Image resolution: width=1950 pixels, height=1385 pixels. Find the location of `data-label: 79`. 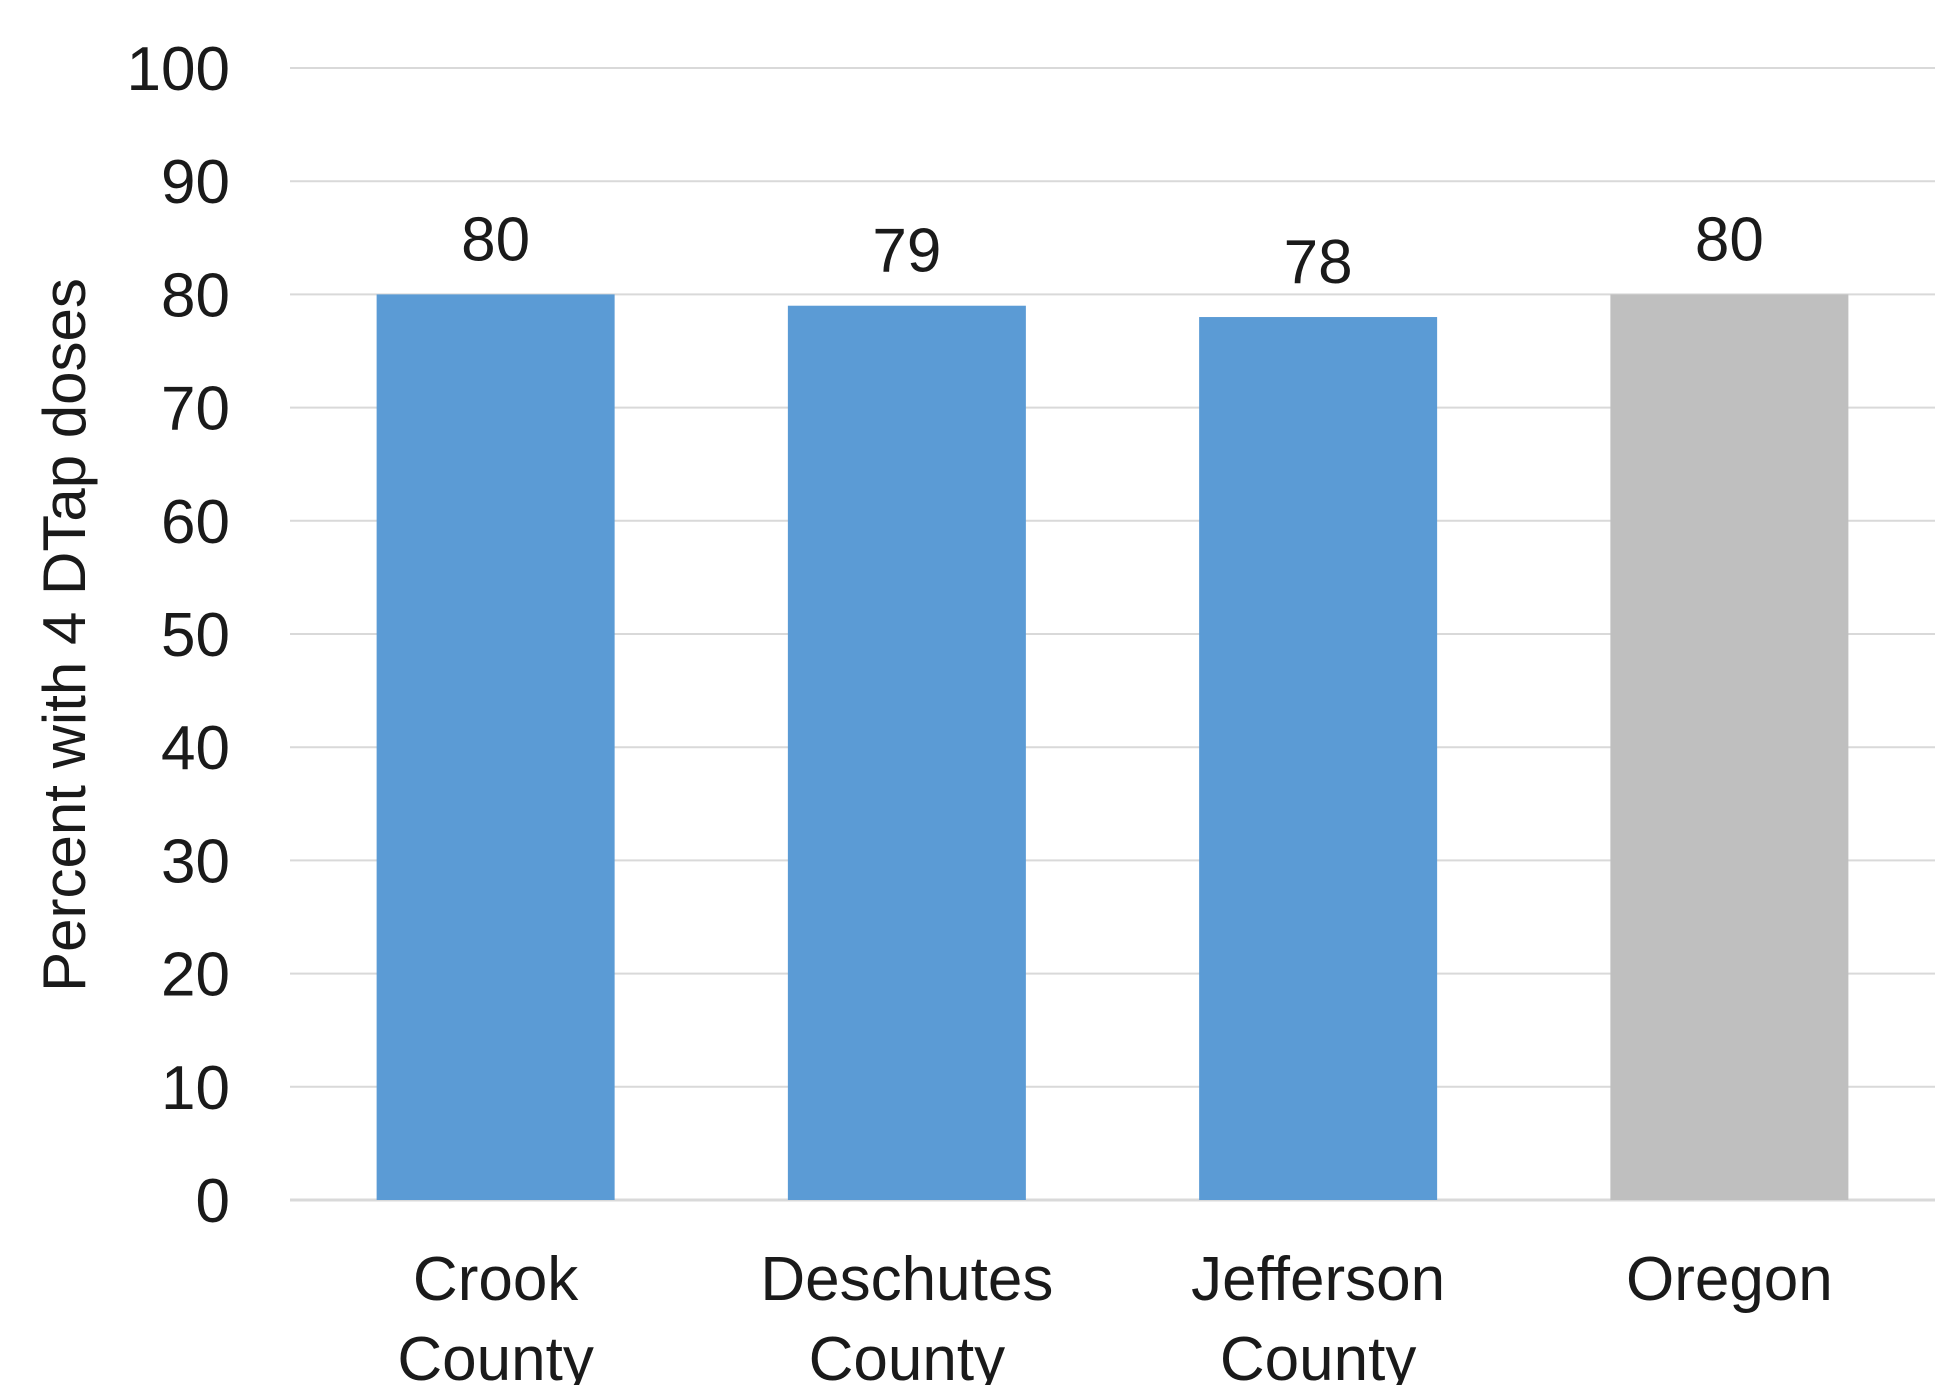

data-label: 79 is located at coordinates (906, 251).